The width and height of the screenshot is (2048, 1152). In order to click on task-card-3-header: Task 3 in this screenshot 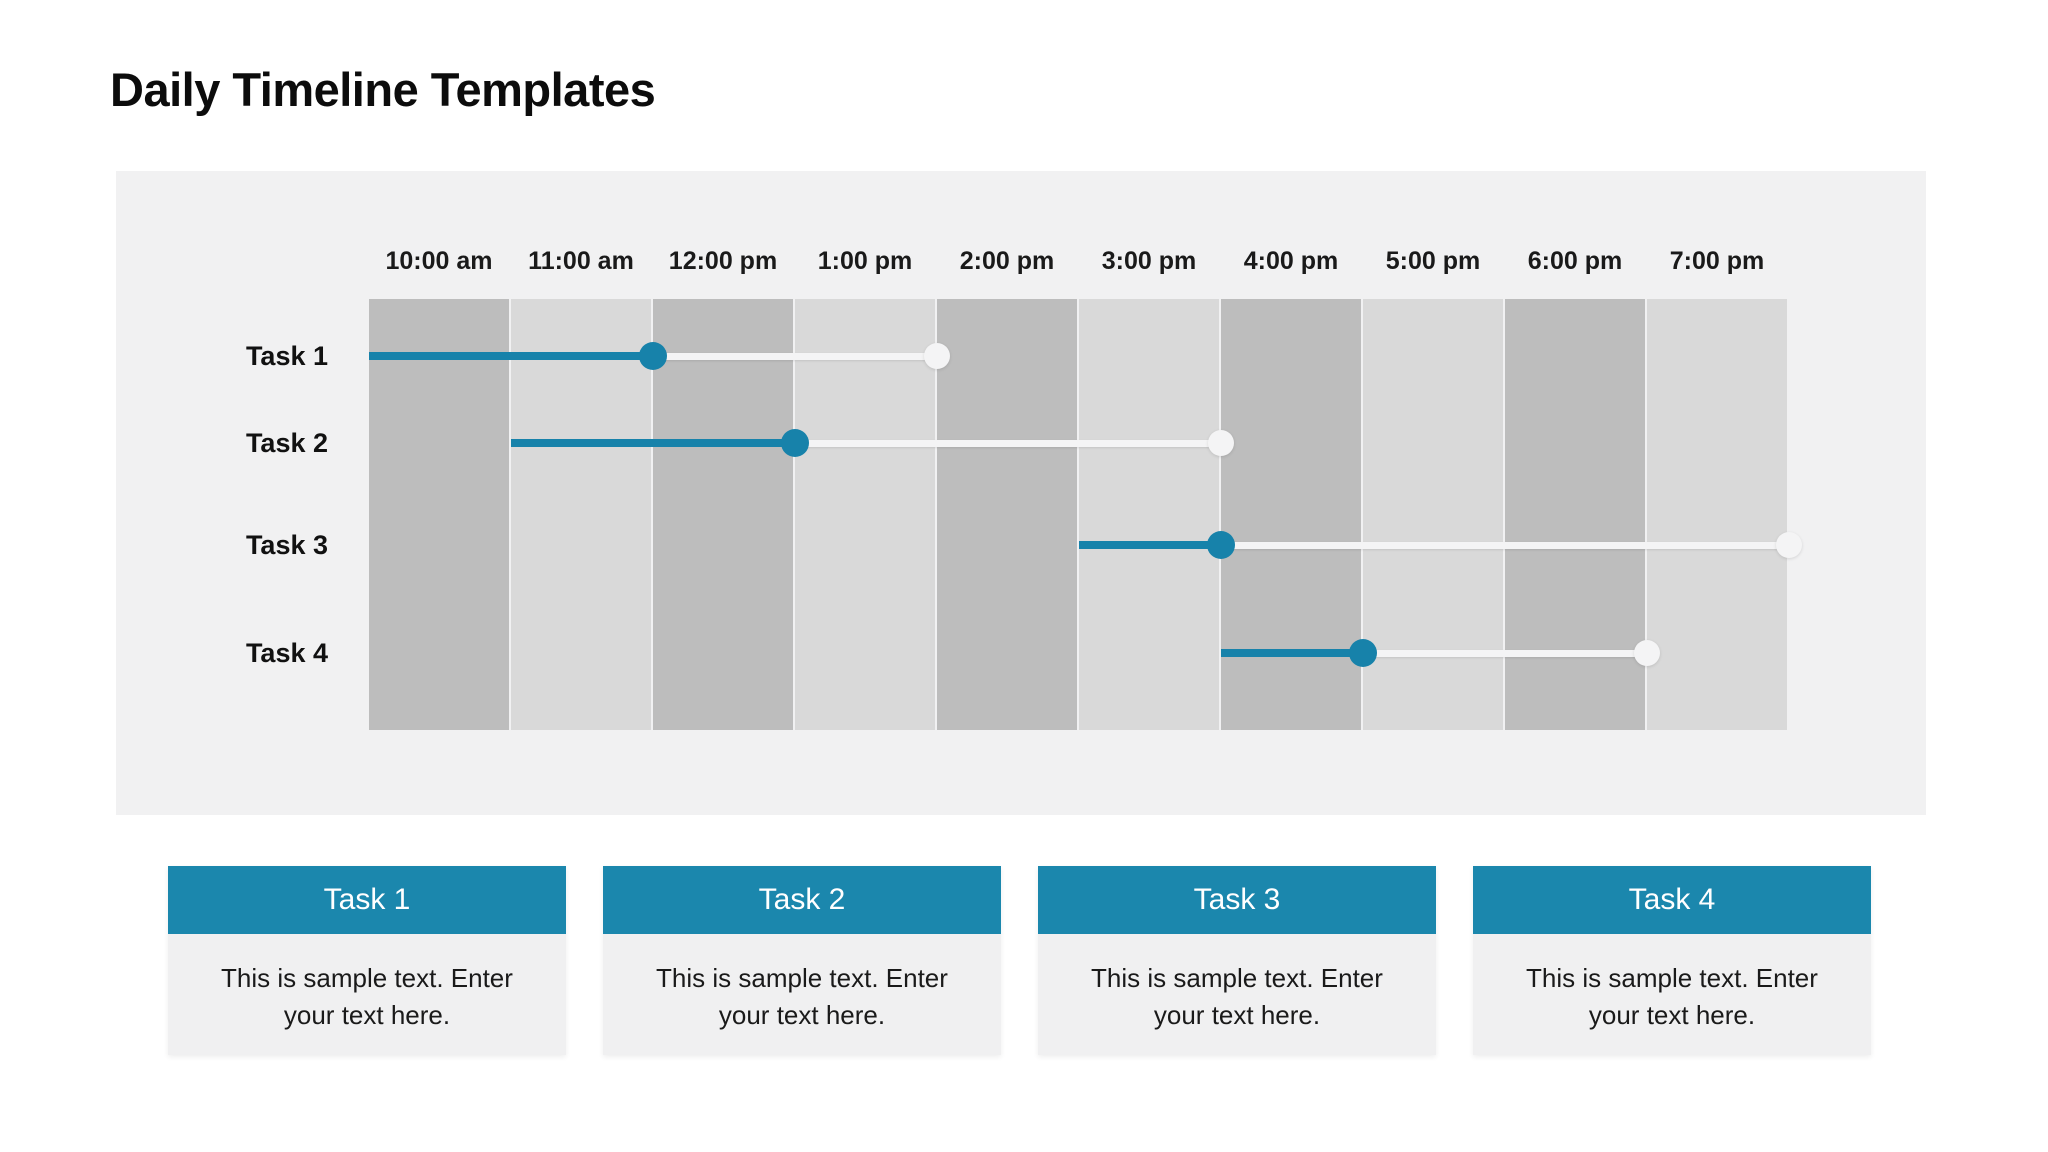, I will do `click(1237, 900)`.